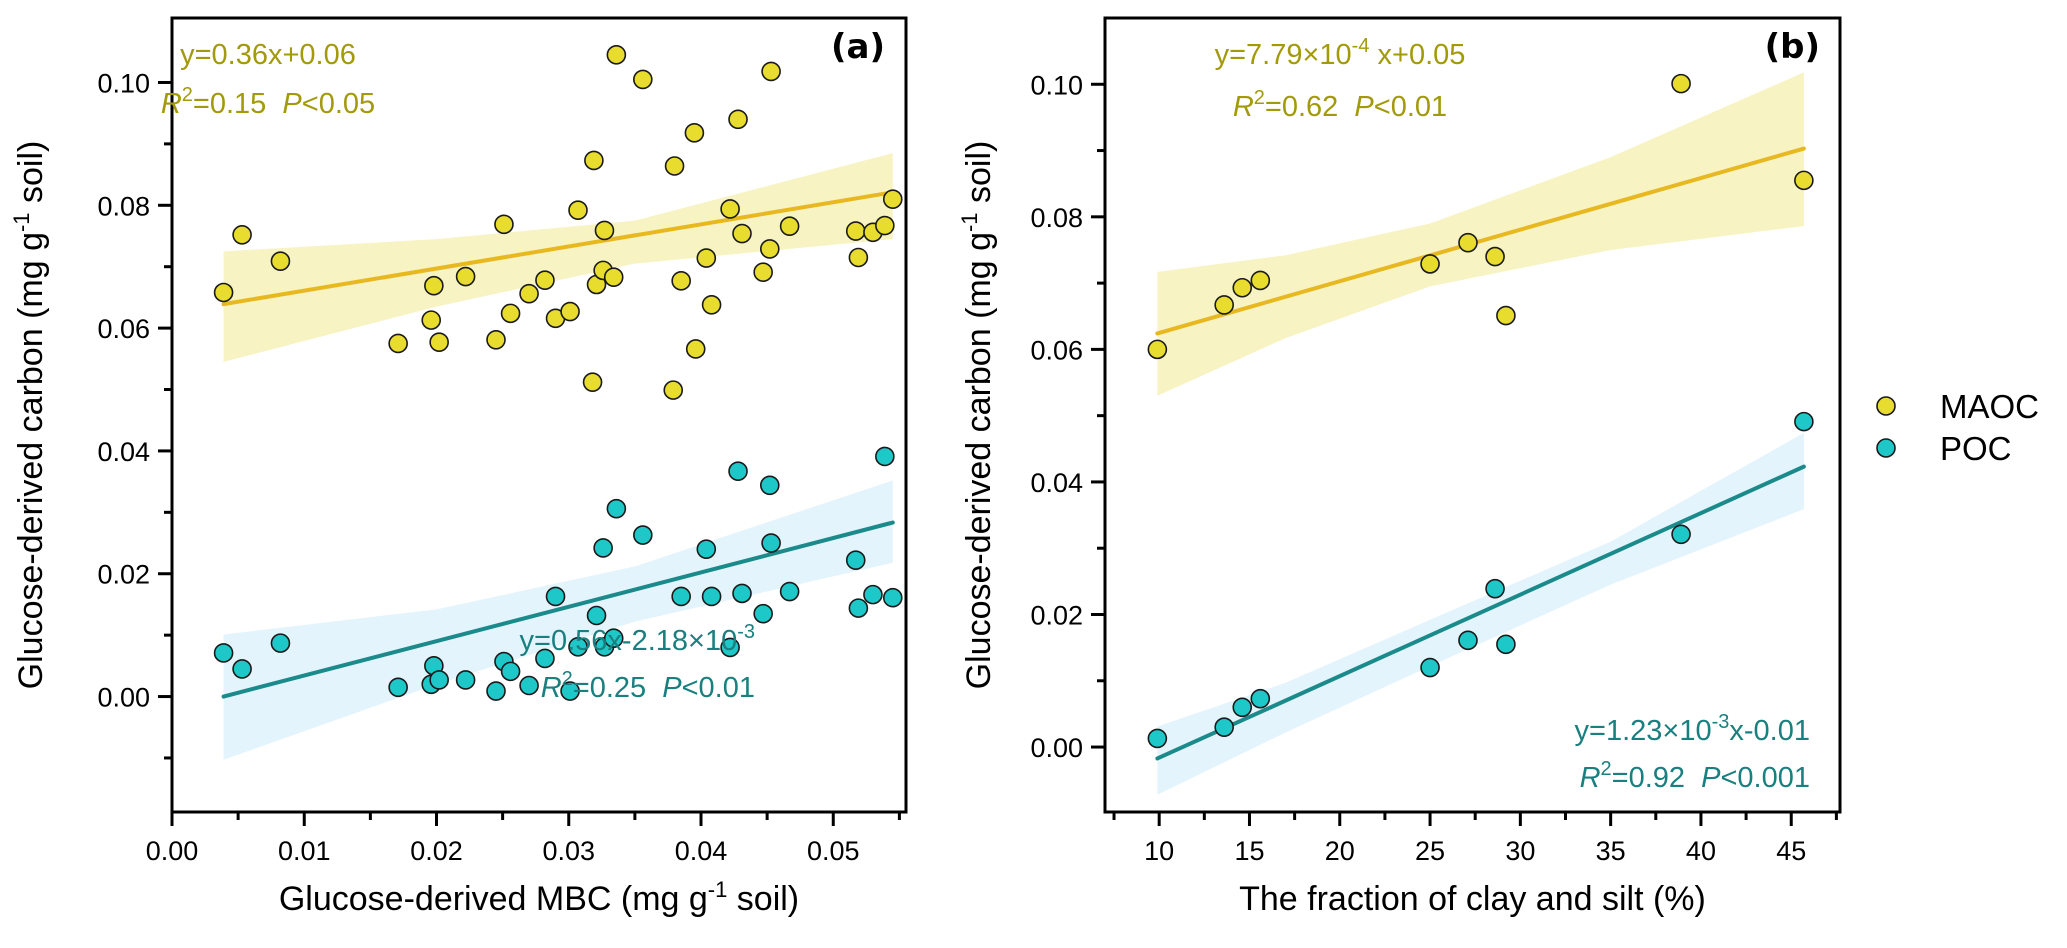 The width and height of the screenshot is (2067, 948). Describe the element at coordinates (29, 415) in the screenshot. I see `y-axis-title: Glucose-derived carbon (mg g-1 soil)` at that location.